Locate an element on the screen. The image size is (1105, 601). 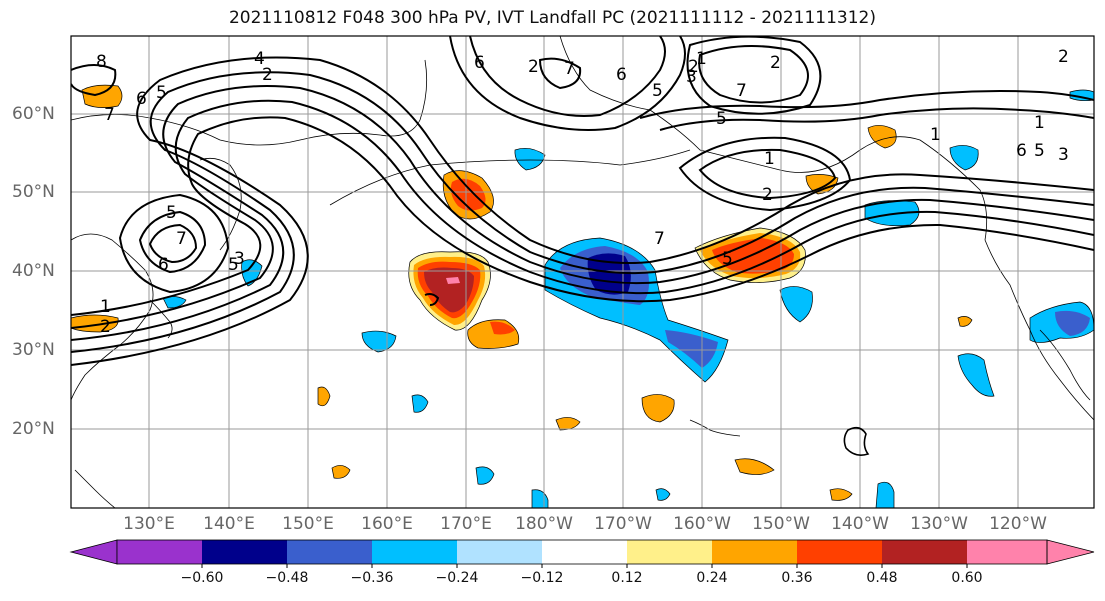
coastline-kamchatka is located at coordinates (220, 204).